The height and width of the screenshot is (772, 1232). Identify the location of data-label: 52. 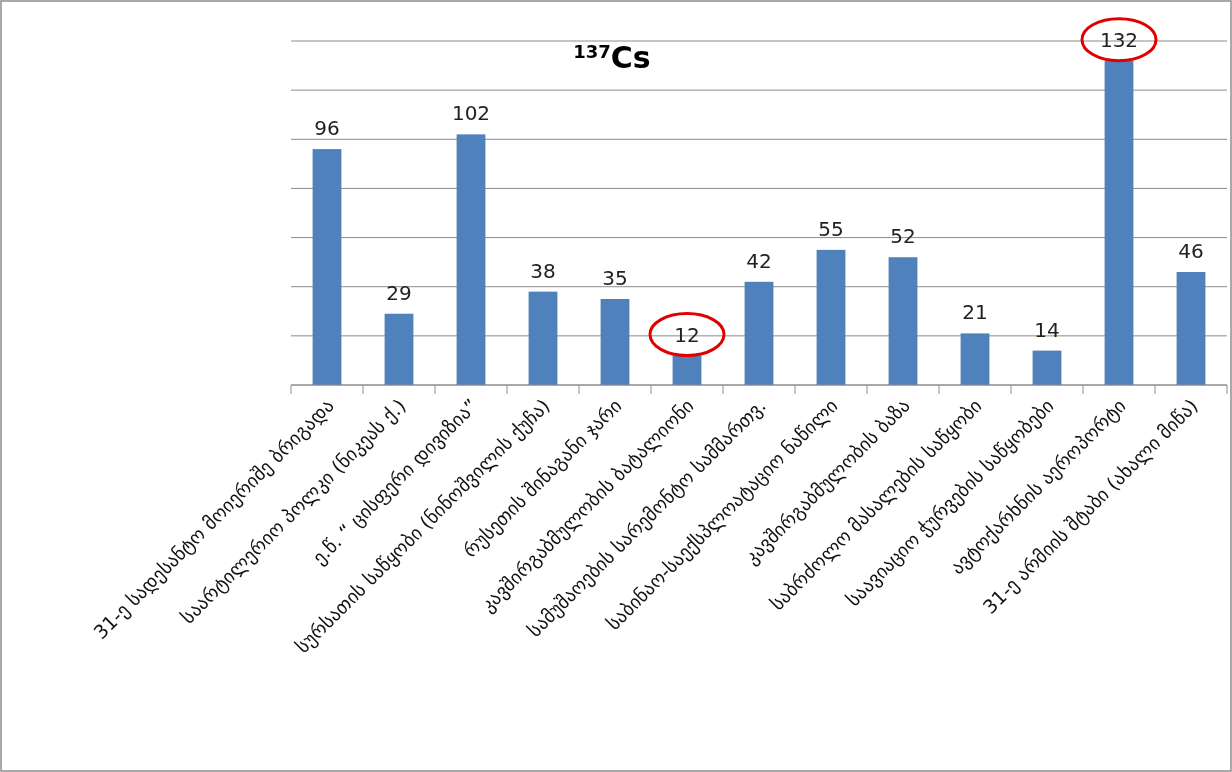
(903, 236).